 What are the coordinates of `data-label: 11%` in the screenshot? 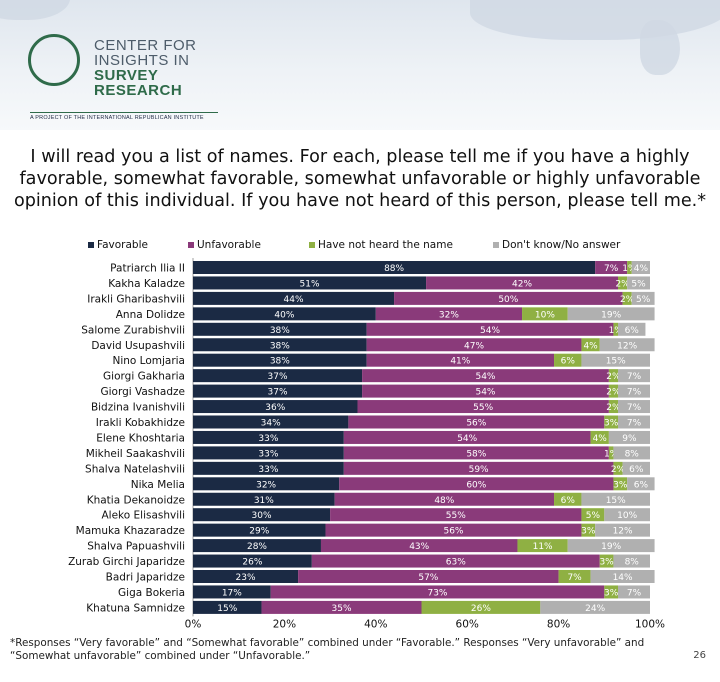 It's located at (543, 547).